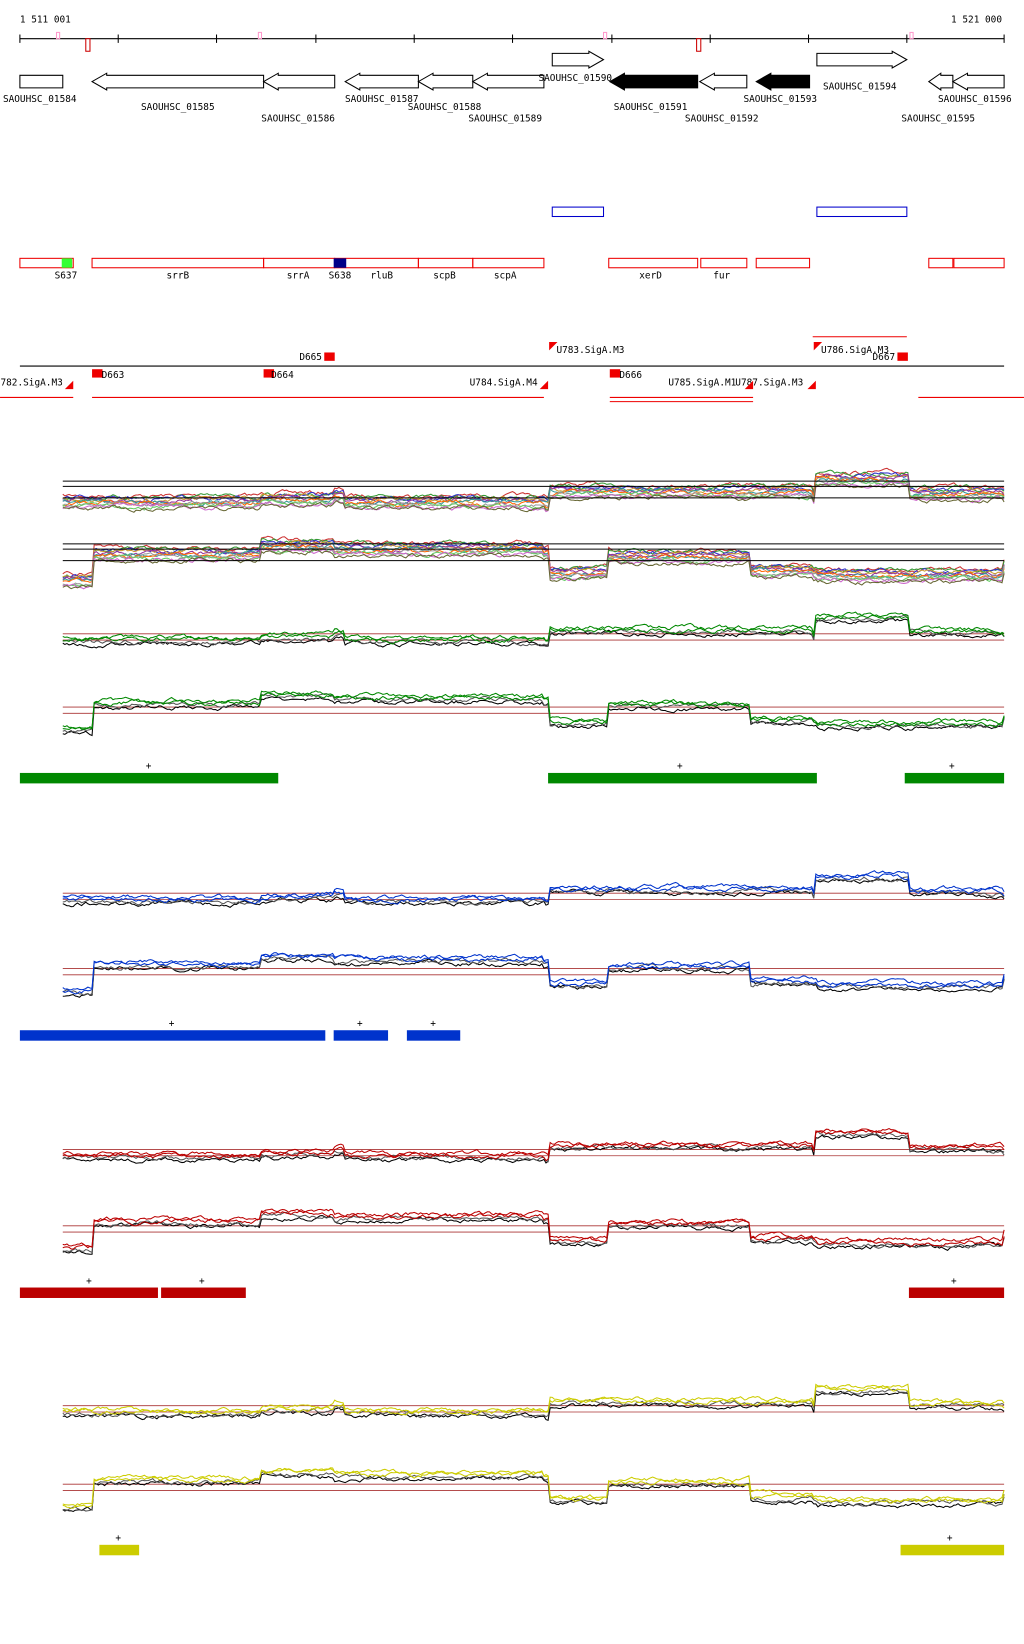 The width and height of the screenshot is (1024, 1644). Describe the element at coordinates (505, 119) in the screenshot. I see `gene-label: SAOUHSC_01589` at that location.